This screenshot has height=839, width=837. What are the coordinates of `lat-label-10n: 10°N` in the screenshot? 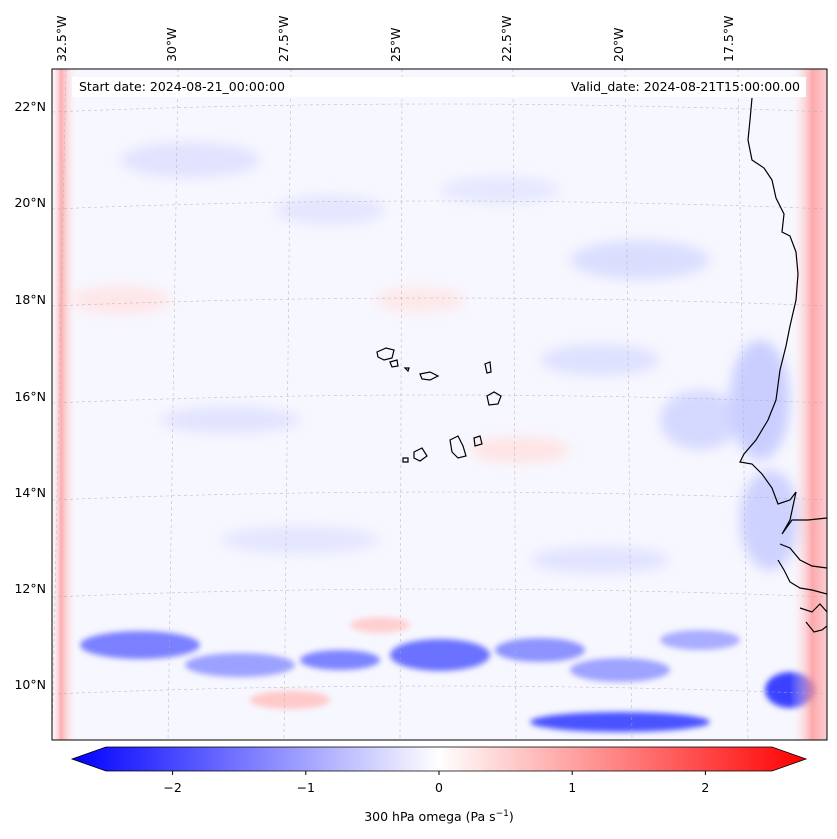 It's located at (30, 684).